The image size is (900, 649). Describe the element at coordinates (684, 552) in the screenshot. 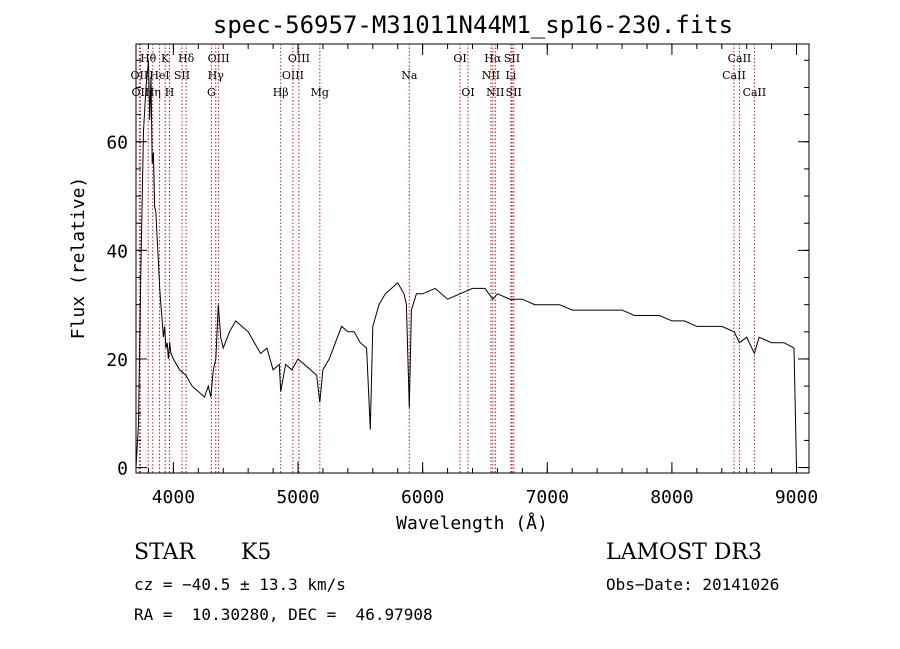

I see `survey-name: LAMOST DR3` at that location.